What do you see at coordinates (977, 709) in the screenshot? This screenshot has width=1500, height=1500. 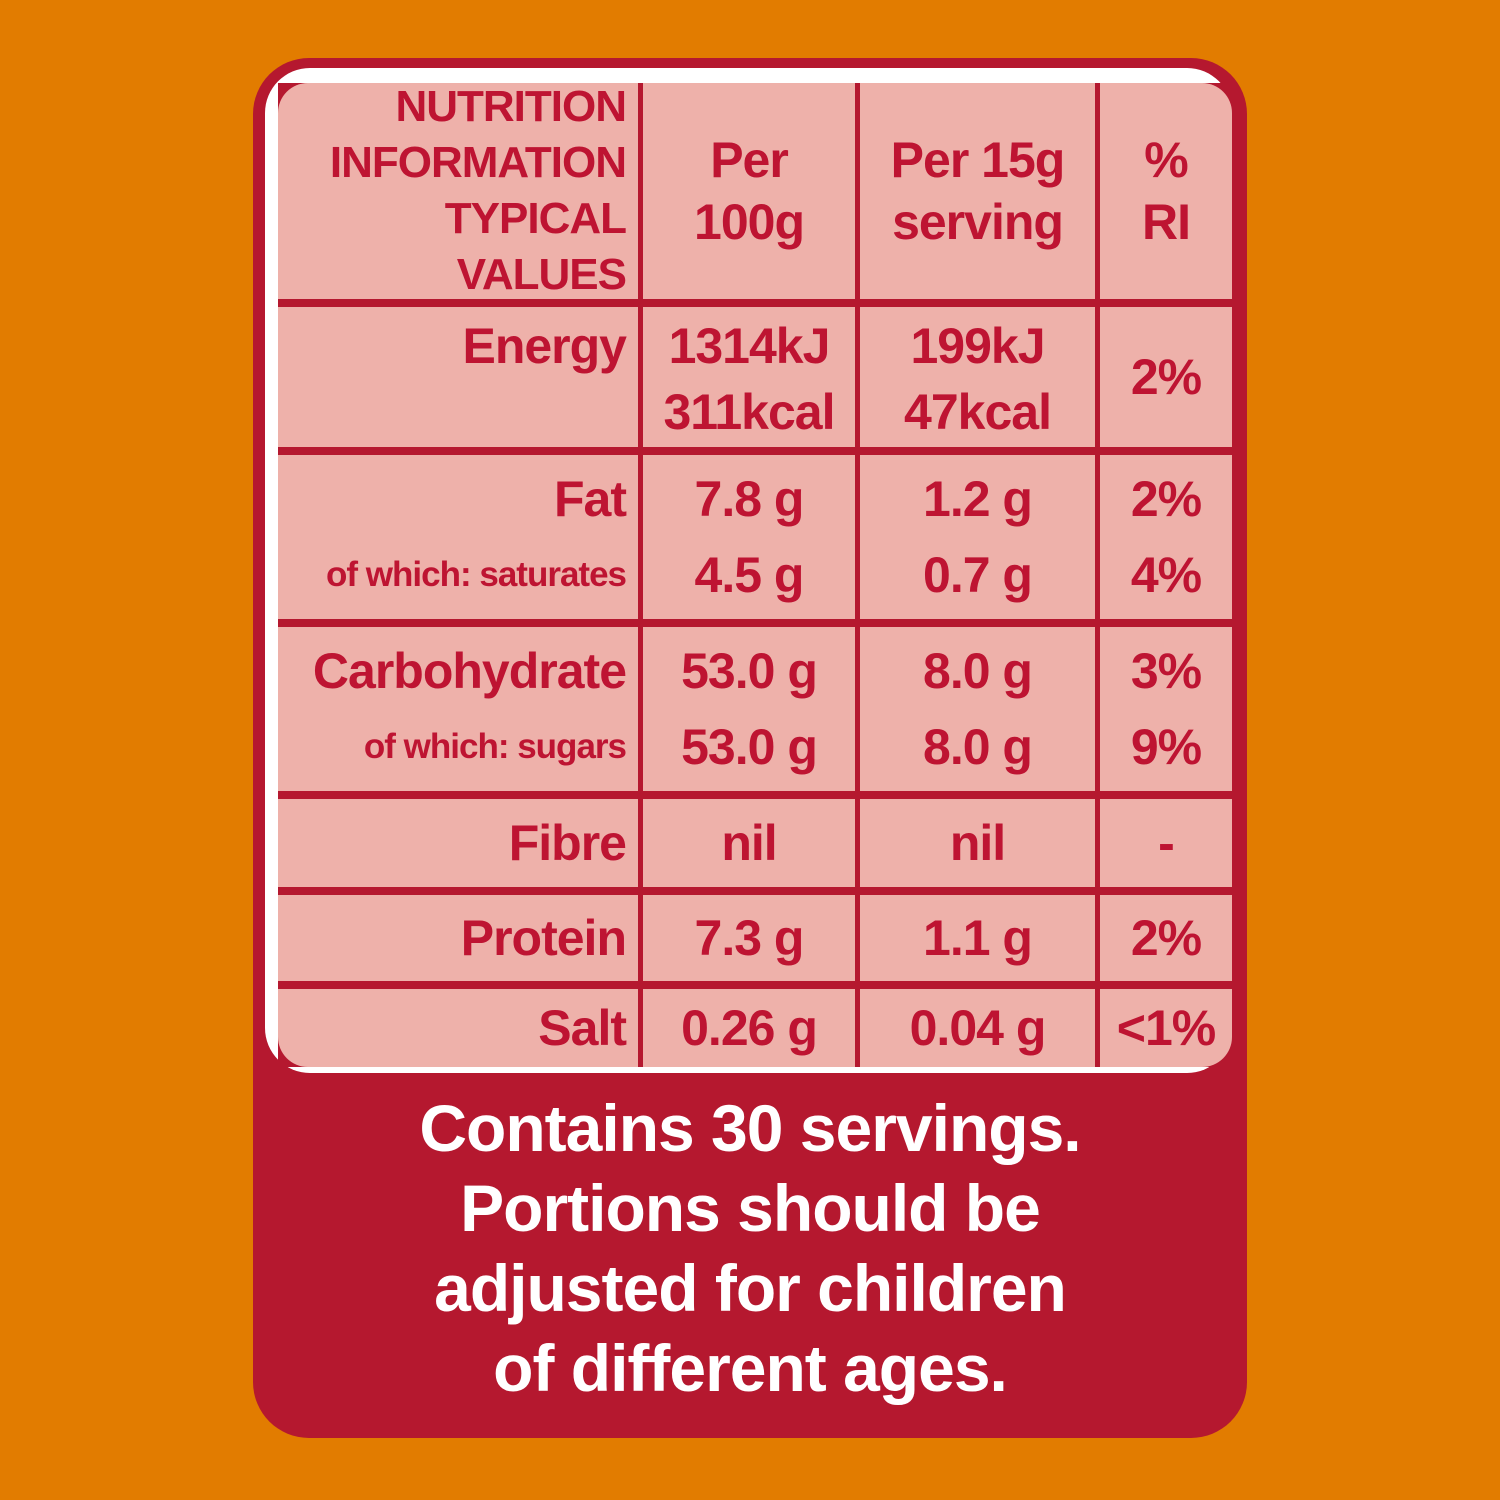 I see `carbohydrate-per-serving-cell: 8.0 g 8.0 g` at bounding box center [977, 709].